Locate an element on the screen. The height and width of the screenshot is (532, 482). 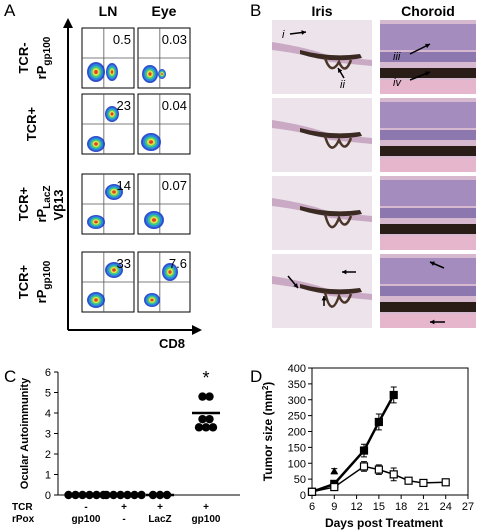
x-tick-label: 9 is located at coordinates (334, 507).